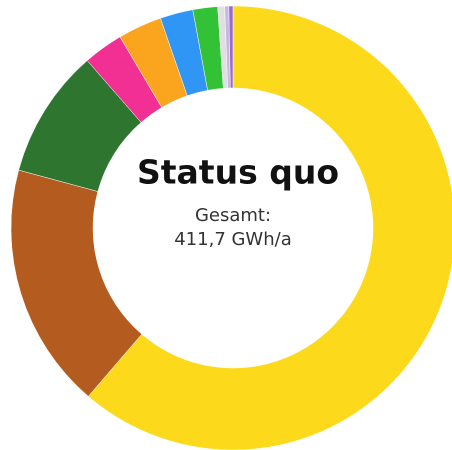 The width and height of the screenshot is (452, 450). What do you see at coordinates (233, 239) in the screenshot?
I see `center-label: 411,7 GWh/a` at bounding box center [233, 239].